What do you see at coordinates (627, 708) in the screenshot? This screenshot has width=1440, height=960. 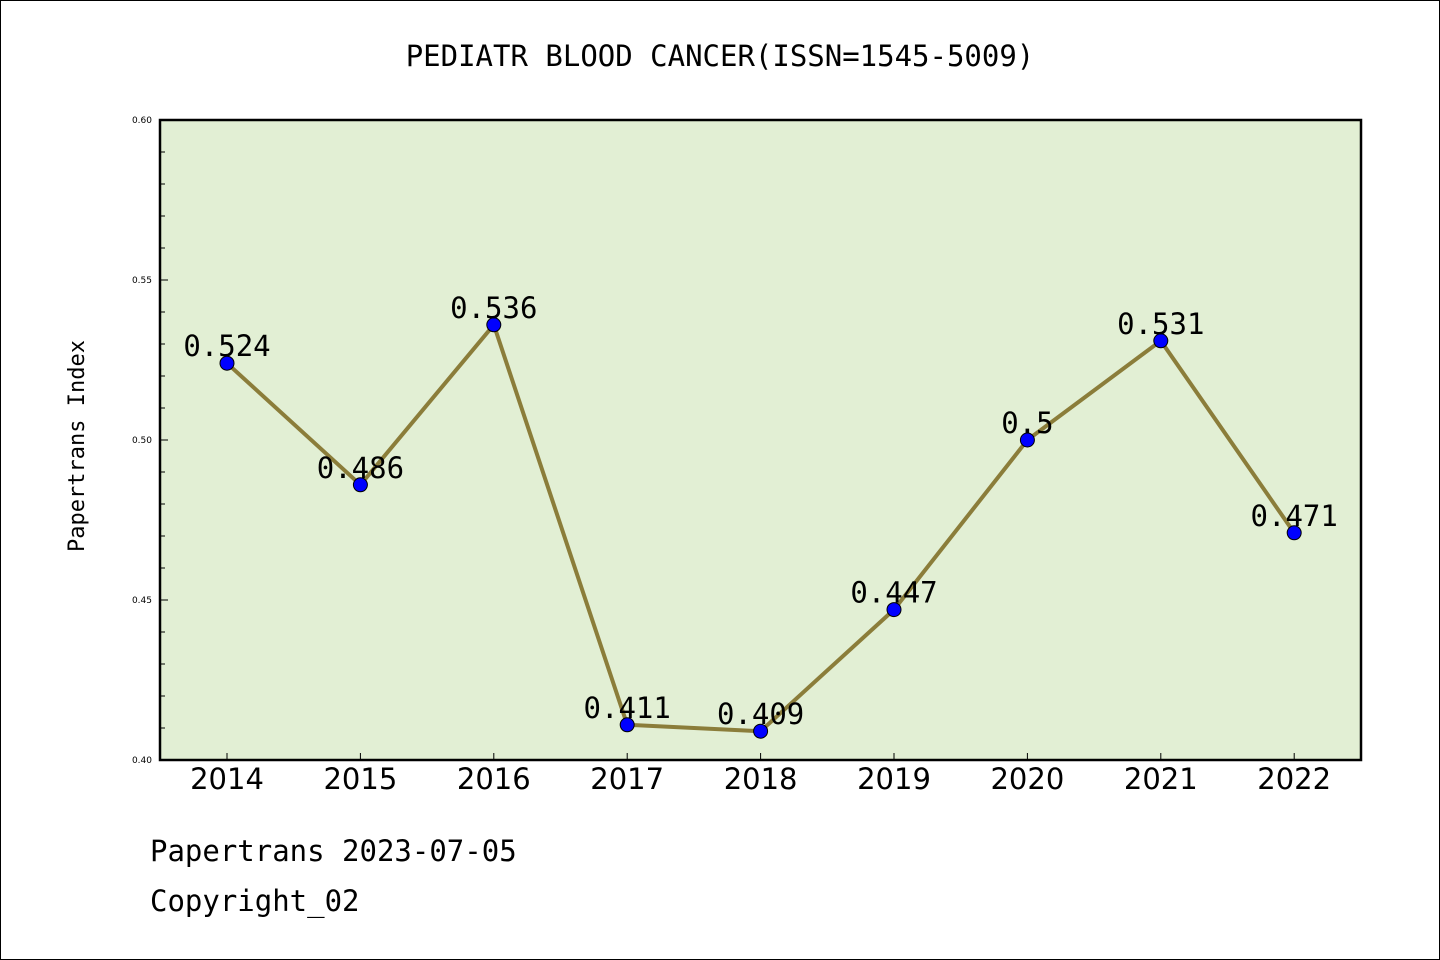 I see `data-label: 0.411` at bounding box center [627, 708].